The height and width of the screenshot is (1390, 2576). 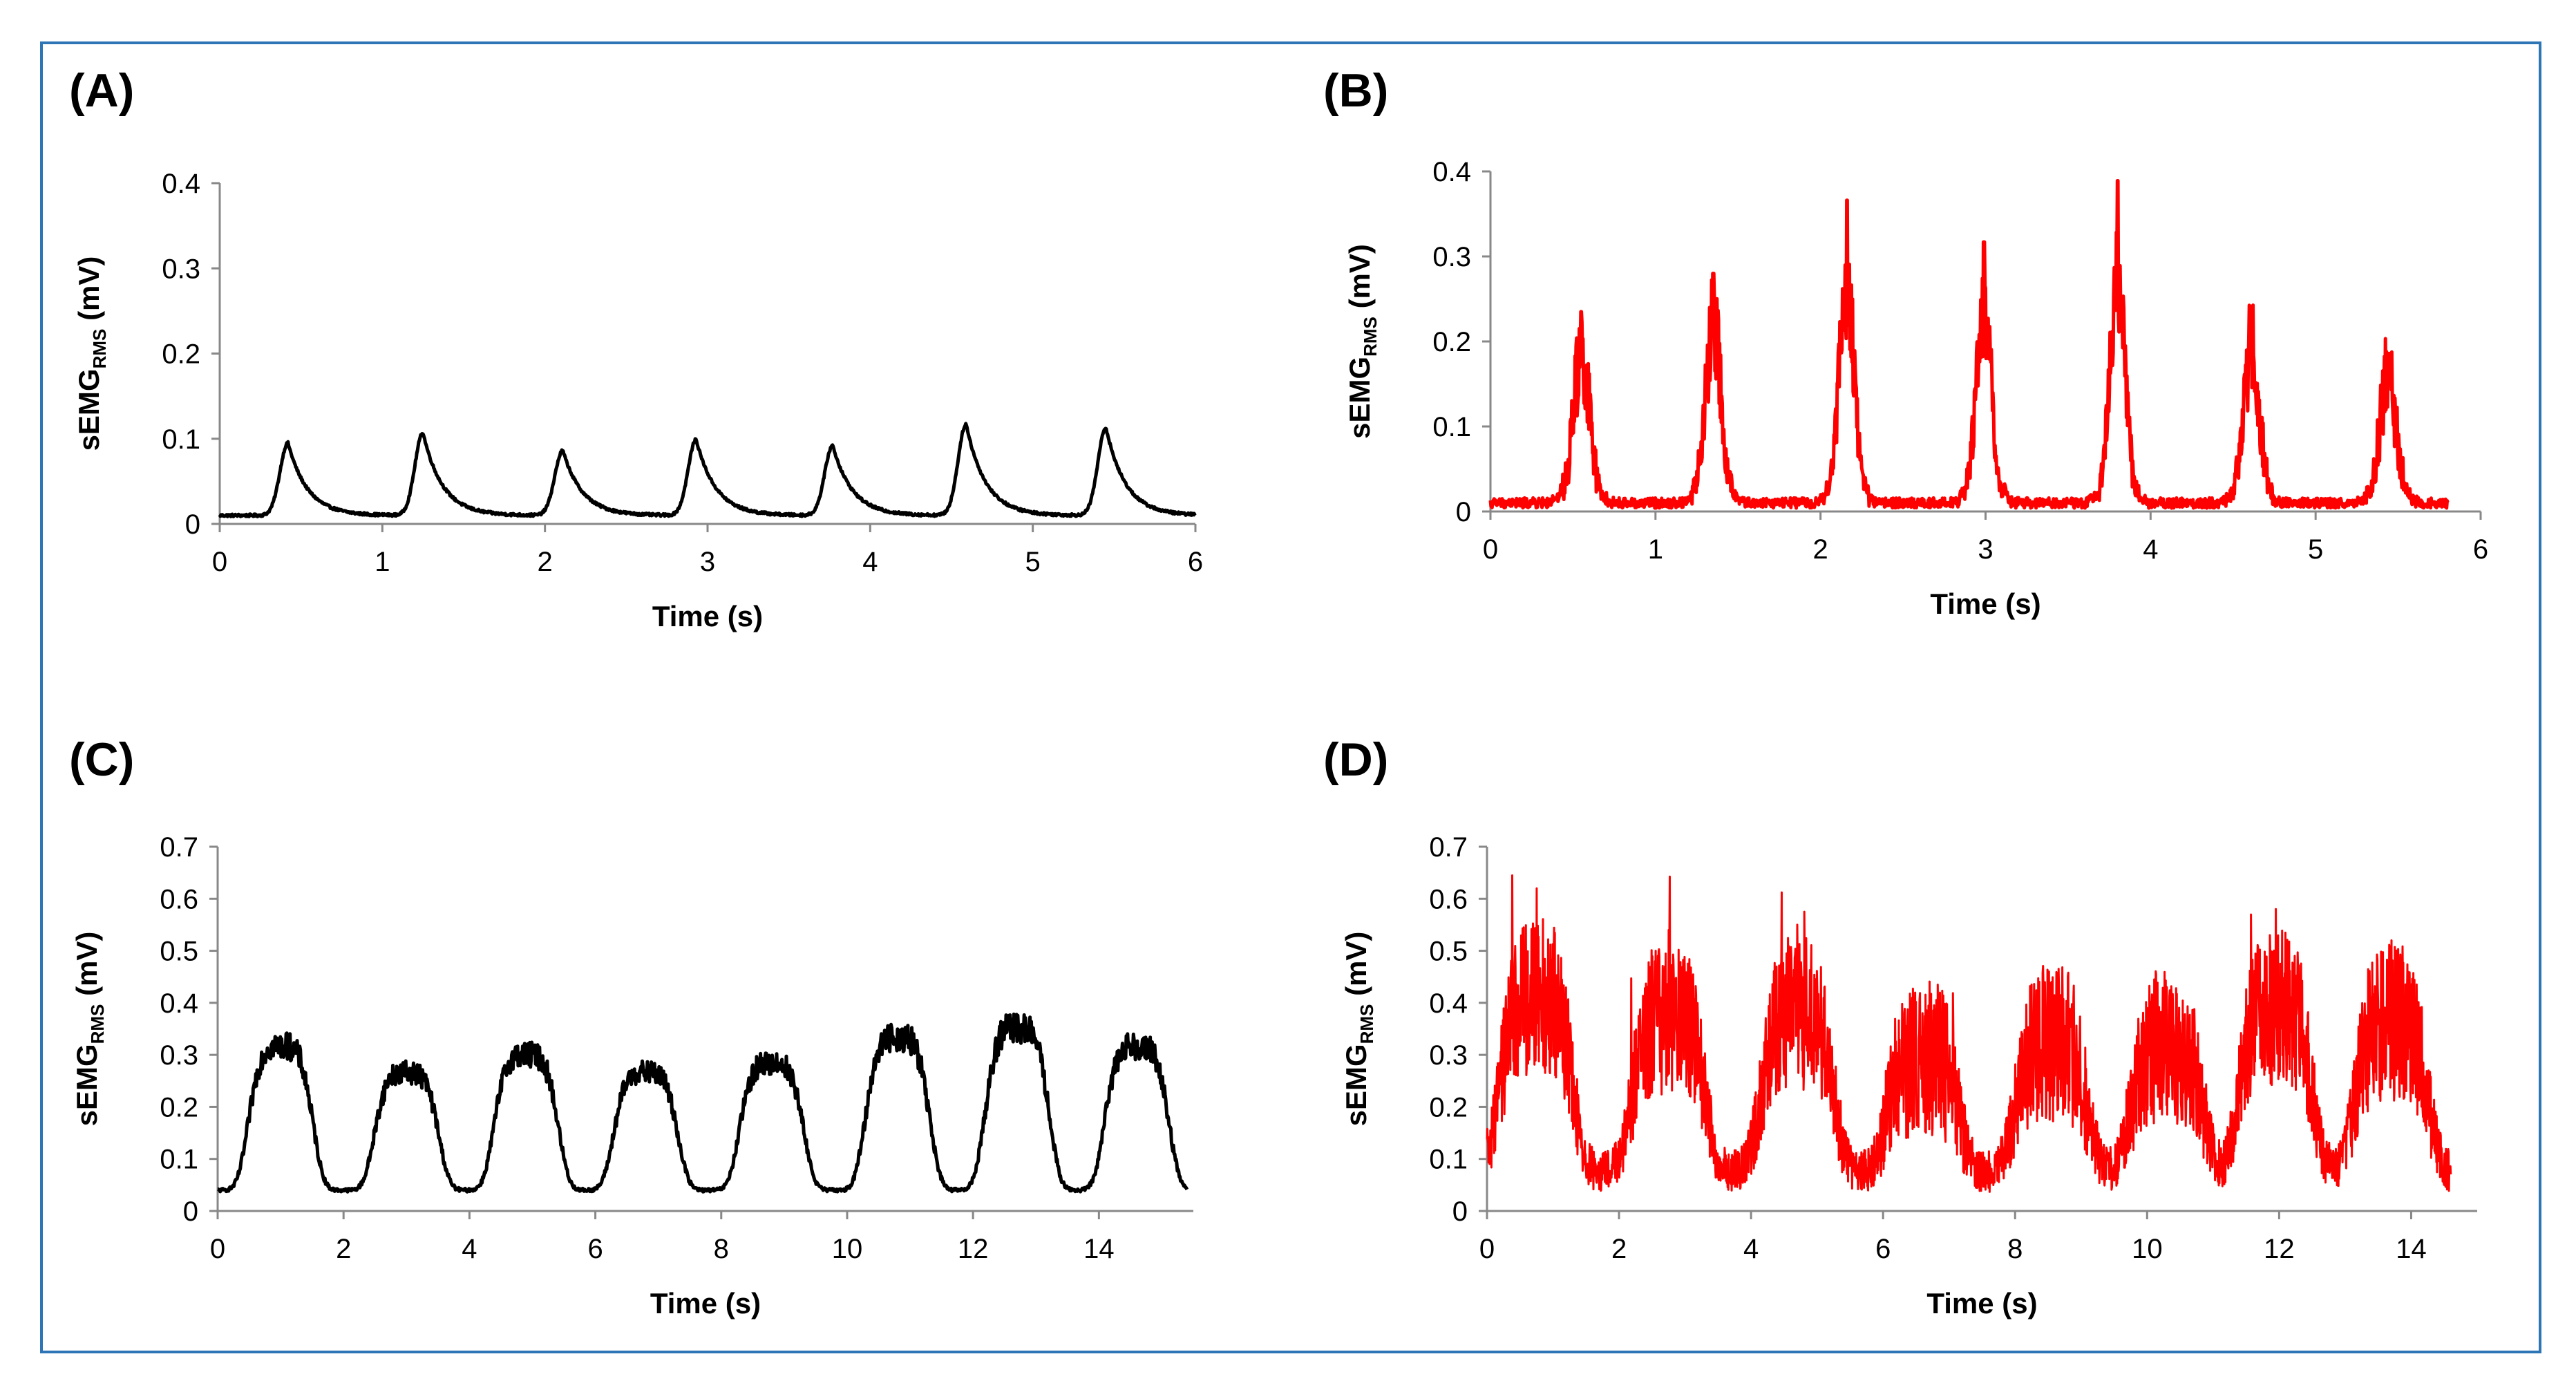 I want to click on chart-a: 0 0.1 0.2 0.3 0.4 0 1 2 3 4 5 6 Time (s) sEMGRMS (mV), so click(x=638, y=401).